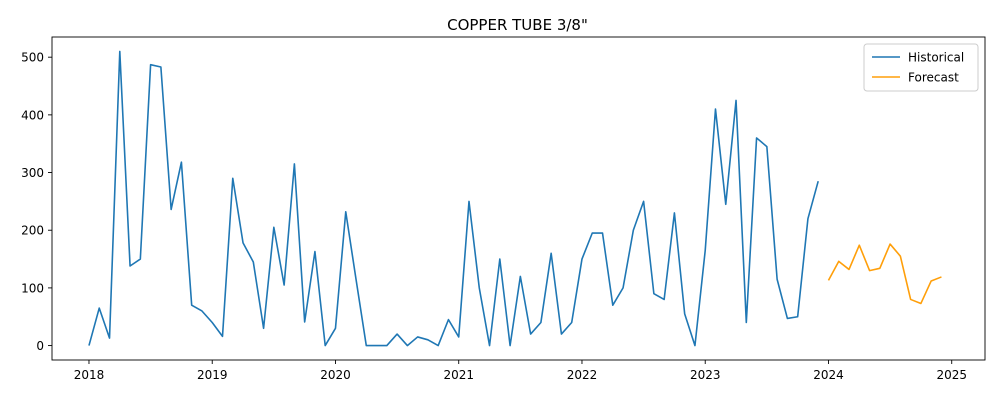 The height and width of the screenshot is (404, 1000). Describe the element at coordinates (517, 25) in the screenshot. I see `chart-title: COPPER TUBE 3/8"` at that location.